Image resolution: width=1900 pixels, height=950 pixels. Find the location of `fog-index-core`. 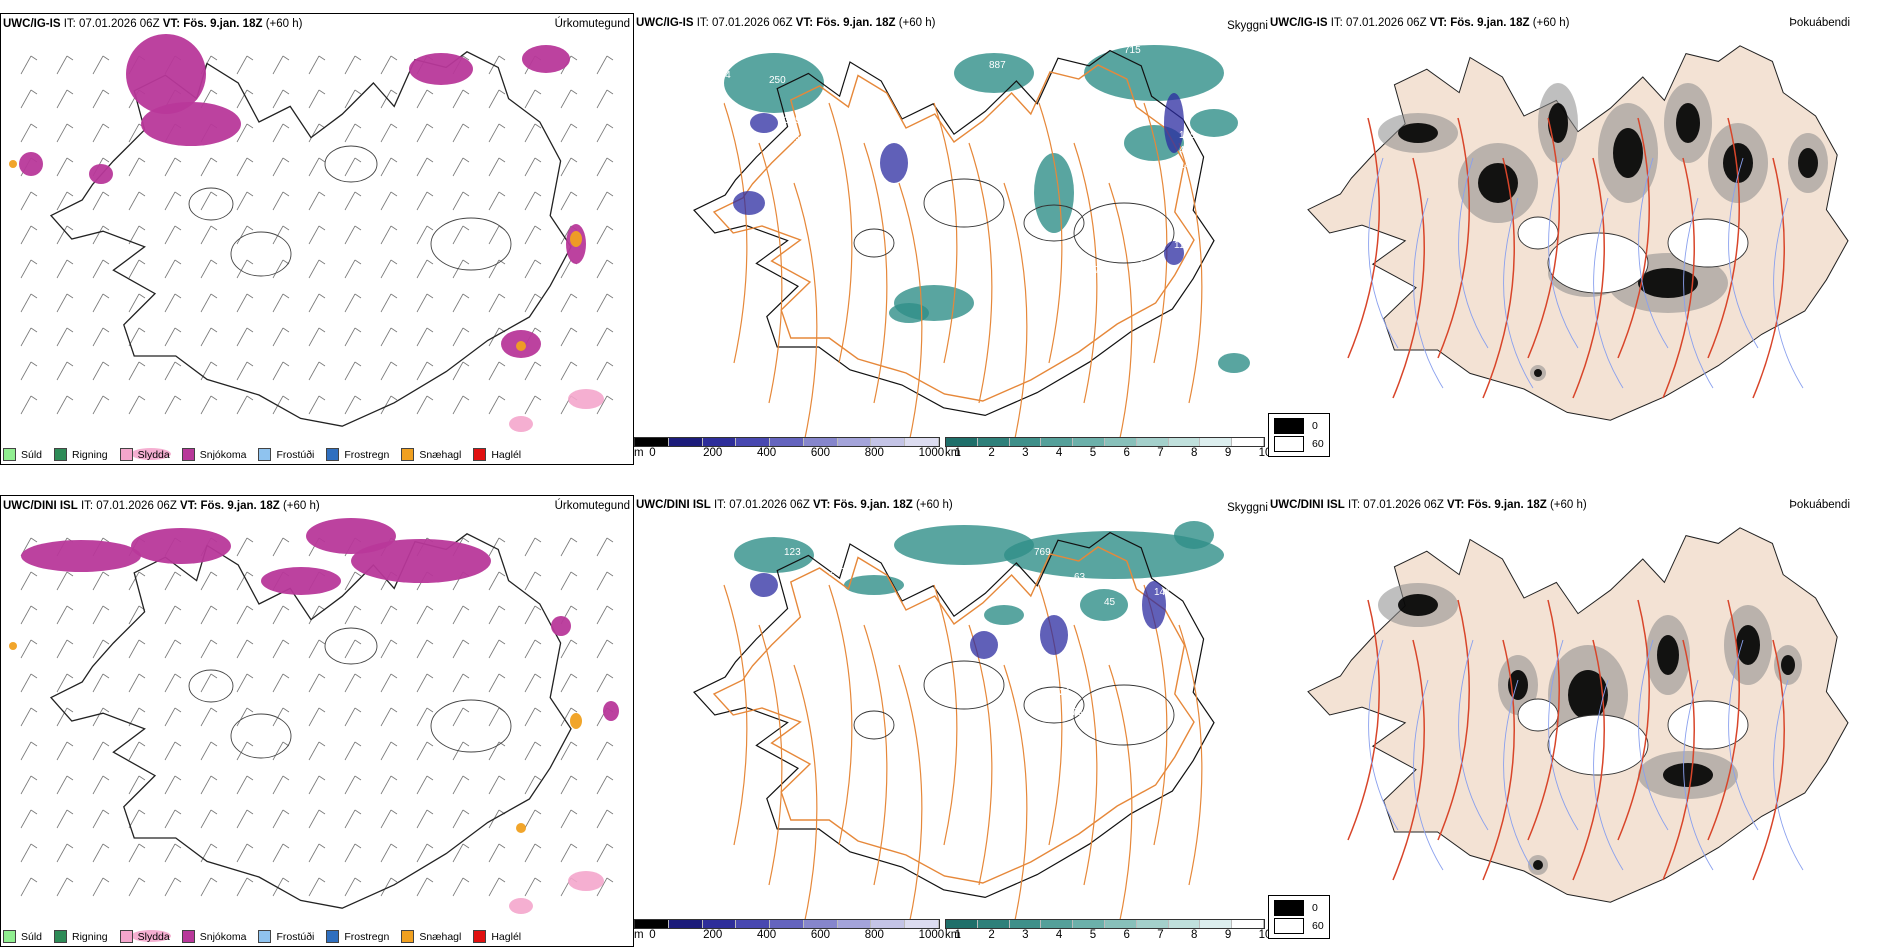

fog-index-core is located at coordinates (1738, 163).